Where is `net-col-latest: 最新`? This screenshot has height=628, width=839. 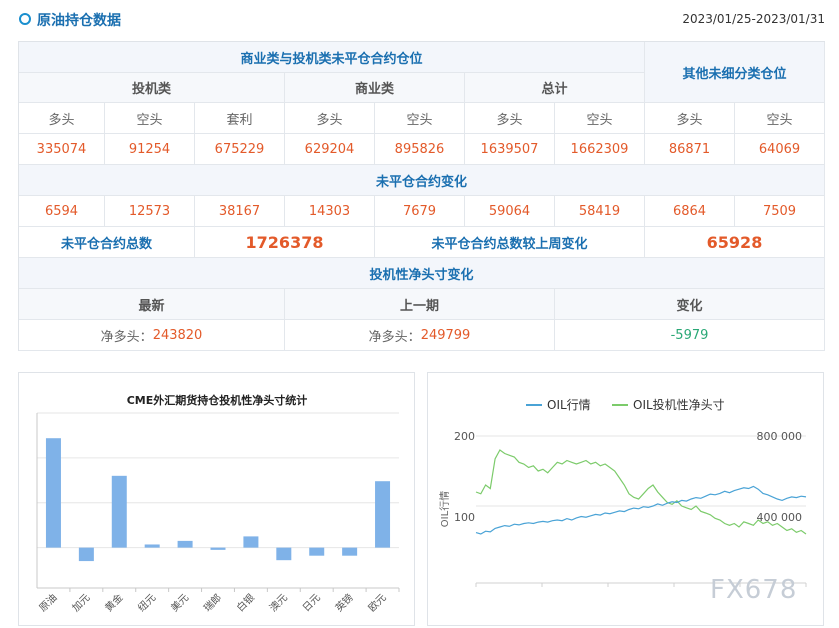 net-col-latest: 最新 is located at coordinates (152, 304).